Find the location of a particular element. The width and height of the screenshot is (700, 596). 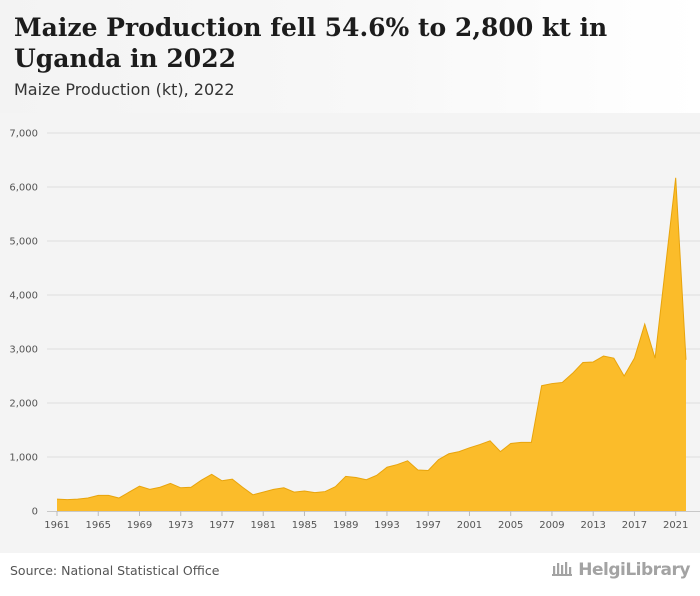

y-tick-label: 5,000 is located at coordinates (23, 242).